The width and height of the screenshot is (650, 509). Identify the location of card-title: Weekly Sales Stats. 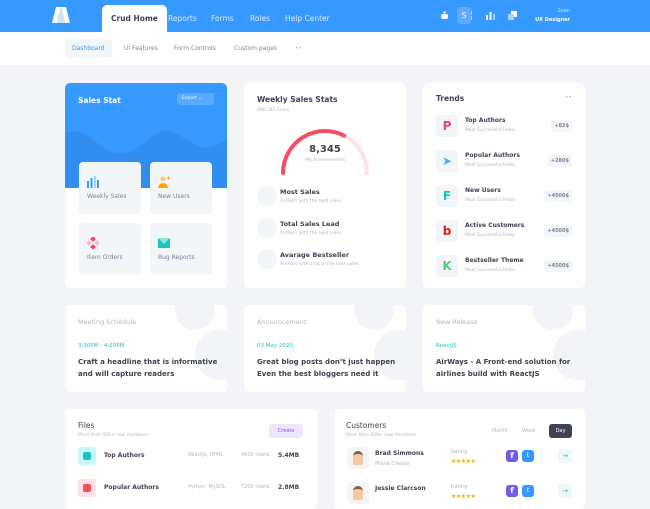
(297, 99).